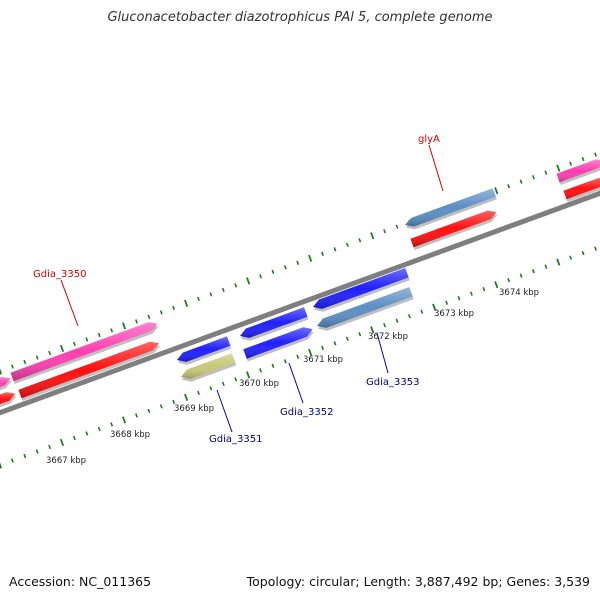 Image resolution: width=600 pixels, height=600 pixels. Describe the element at coordinates (454, 314) in the screenshot. I see `tick-label-3673: 3673 kbp` at that location.